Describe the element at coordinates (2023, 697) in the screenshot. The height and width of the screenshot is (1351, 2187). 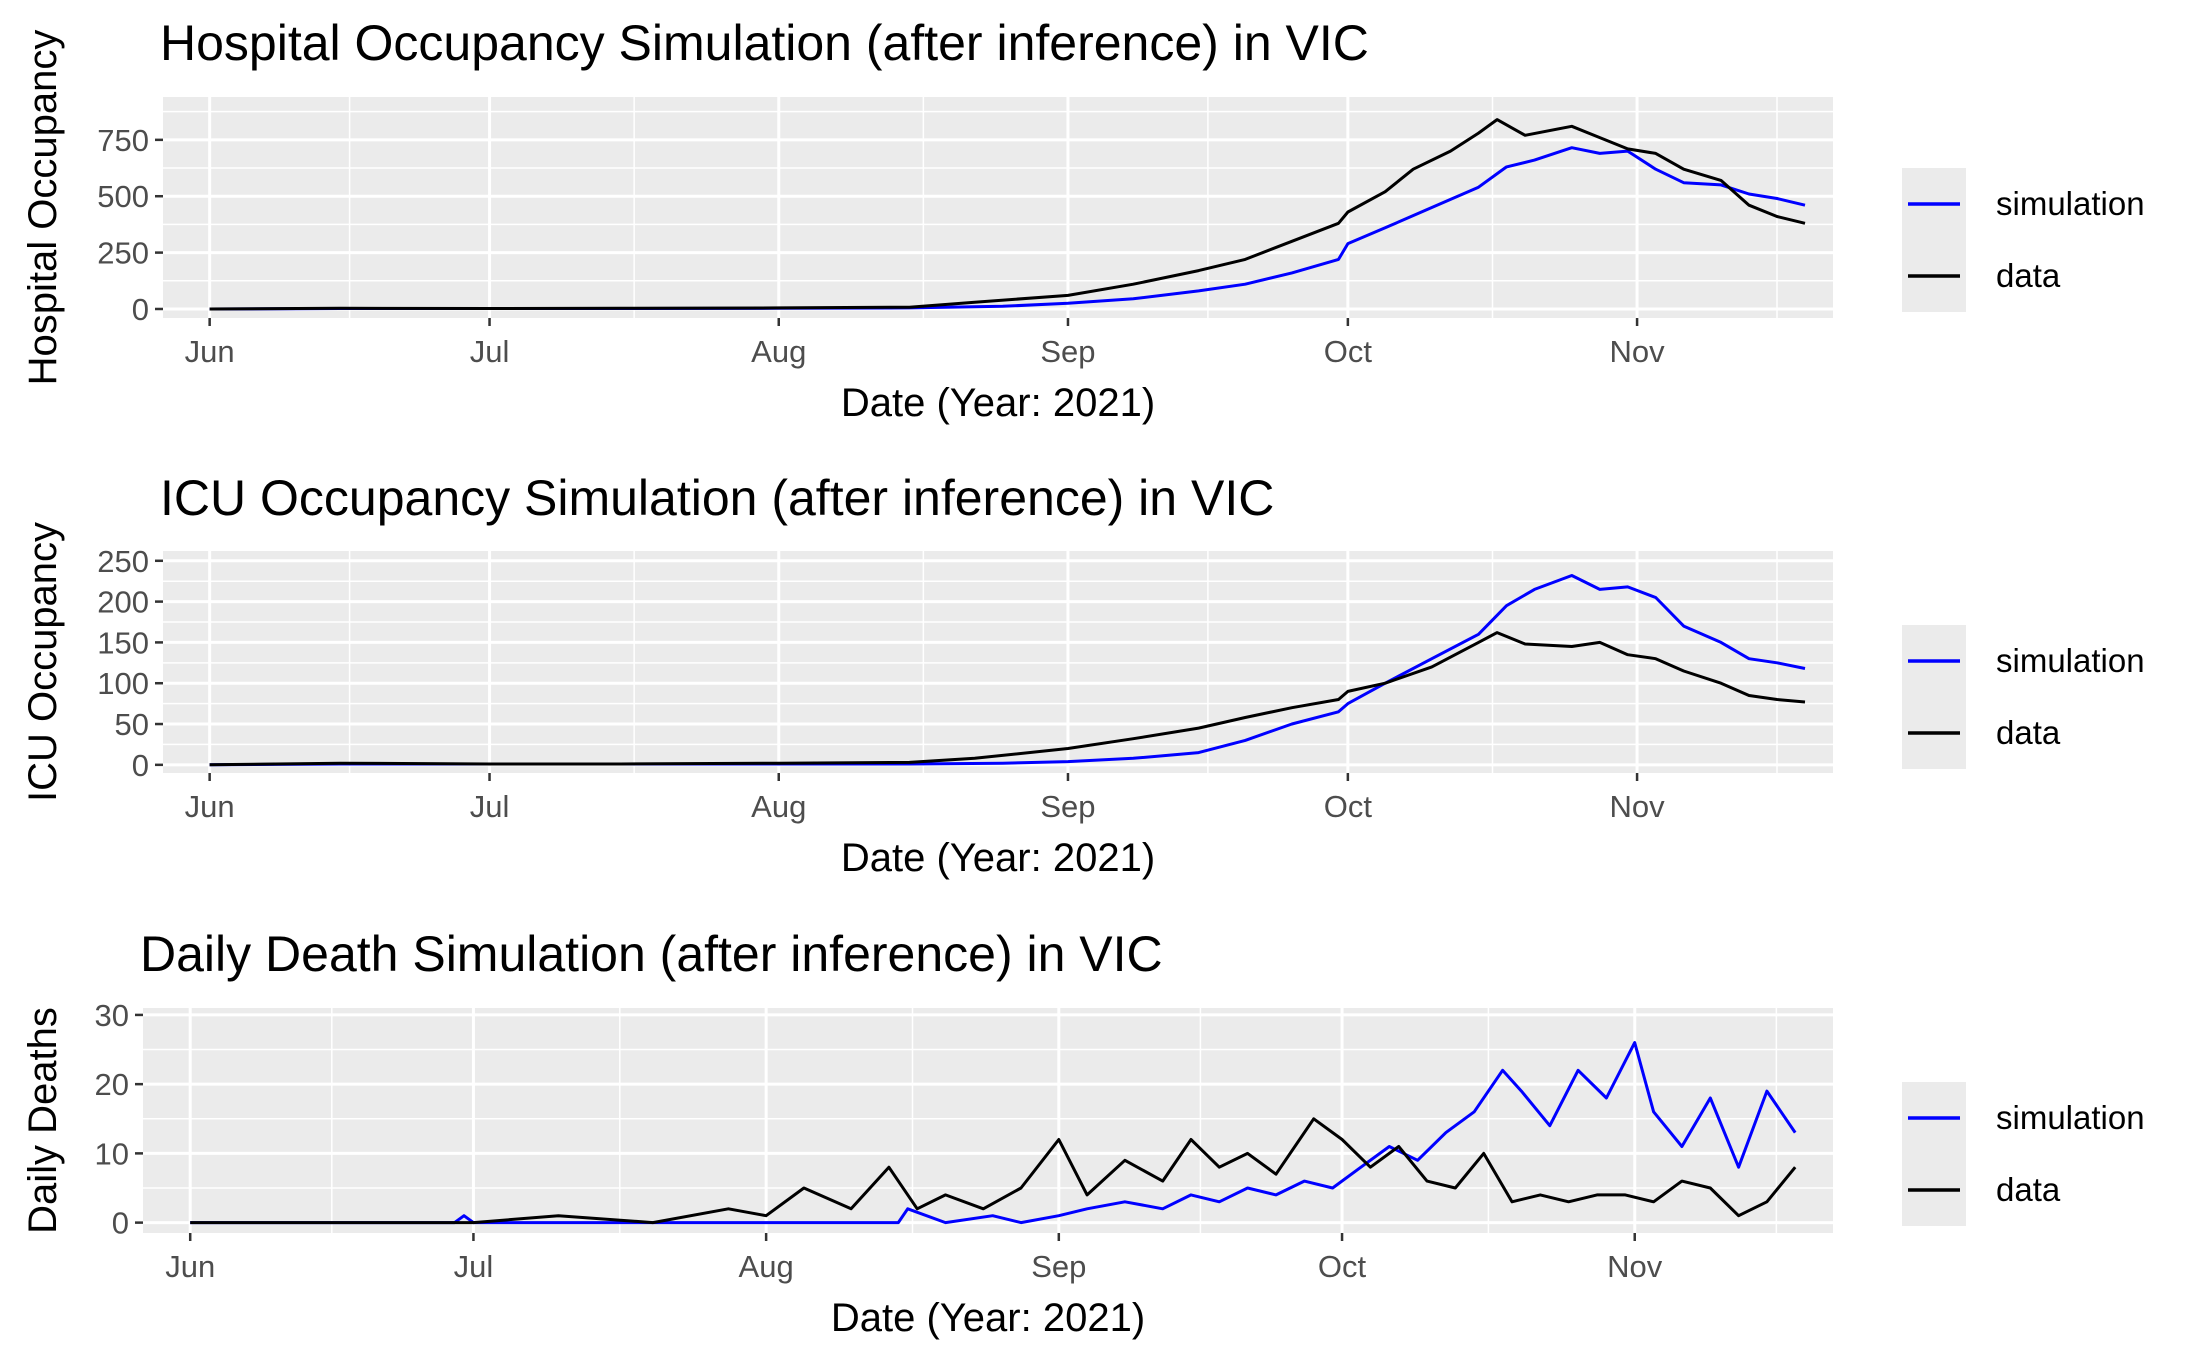
I see `icu-occupancy-legend: simulation data` at that location.